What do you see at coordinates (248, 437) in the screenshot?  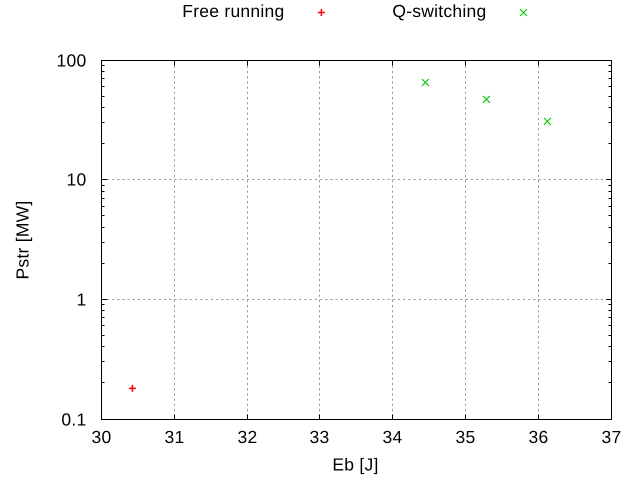 I see `svg-text: 32` at bounding box center [248, 437].